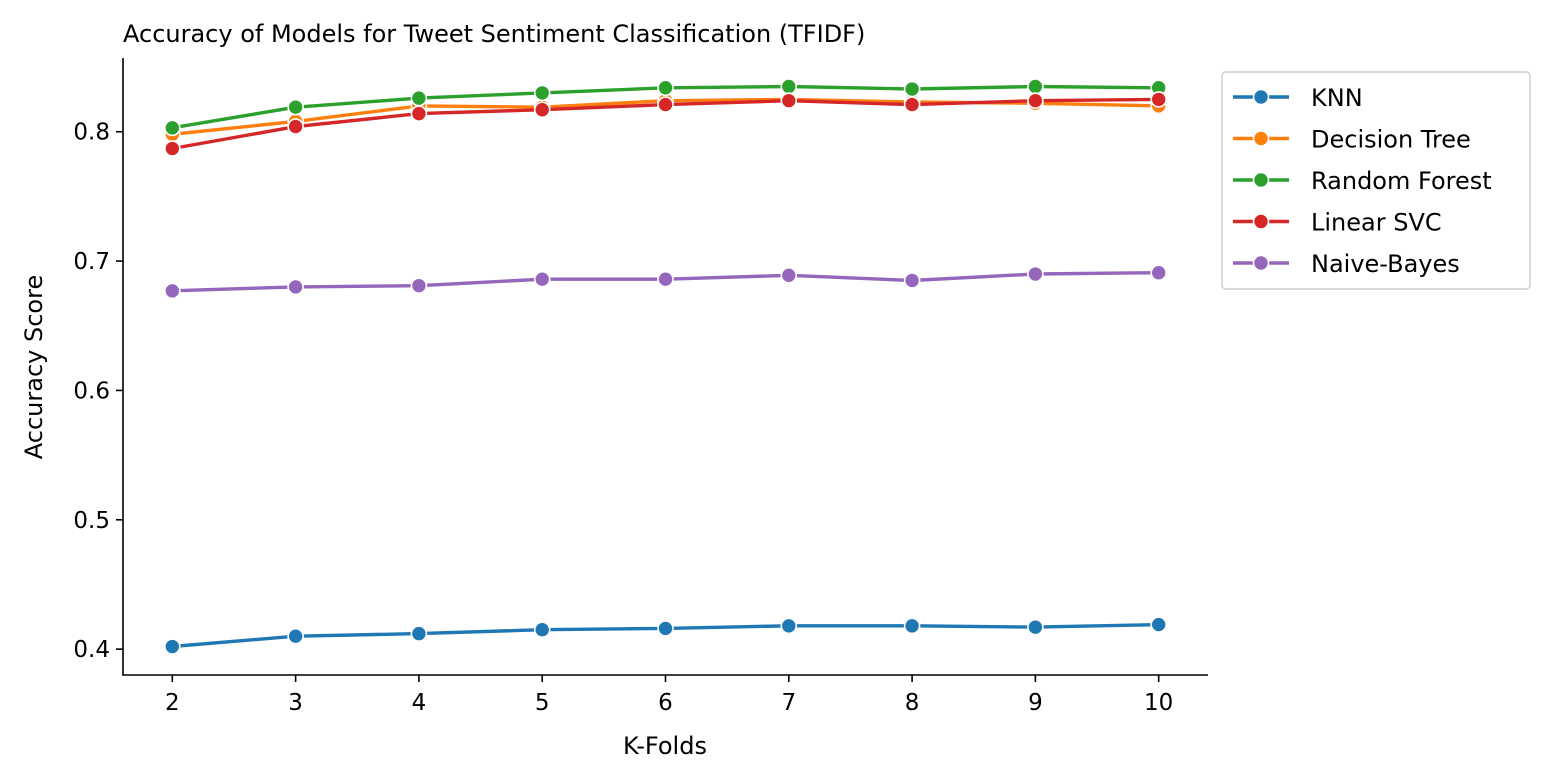 The image size is (1550, 781). Describe the element at coordinates (91, 650) in the screenshot. I see `y-tick-label: 0.4` at that location.